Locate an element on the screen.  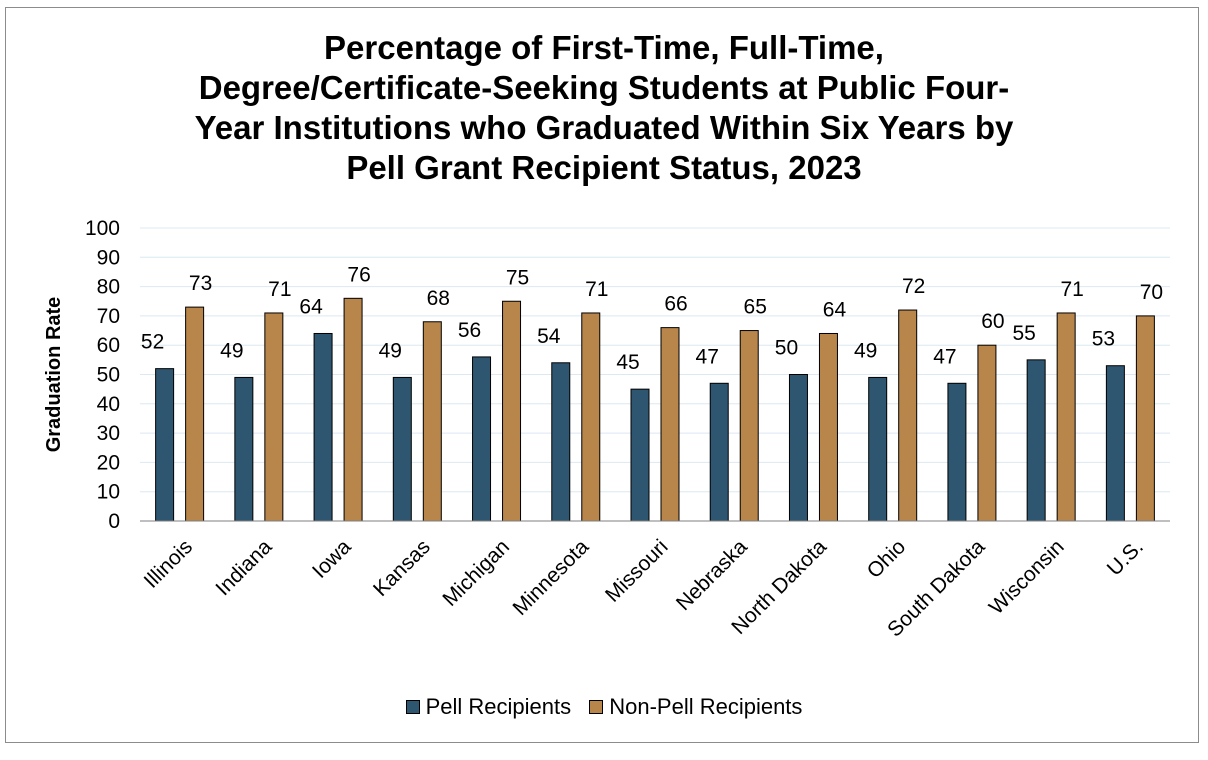
legend-item-non-pell: Non-Pell Recipients is located at coordinates (695, 707).